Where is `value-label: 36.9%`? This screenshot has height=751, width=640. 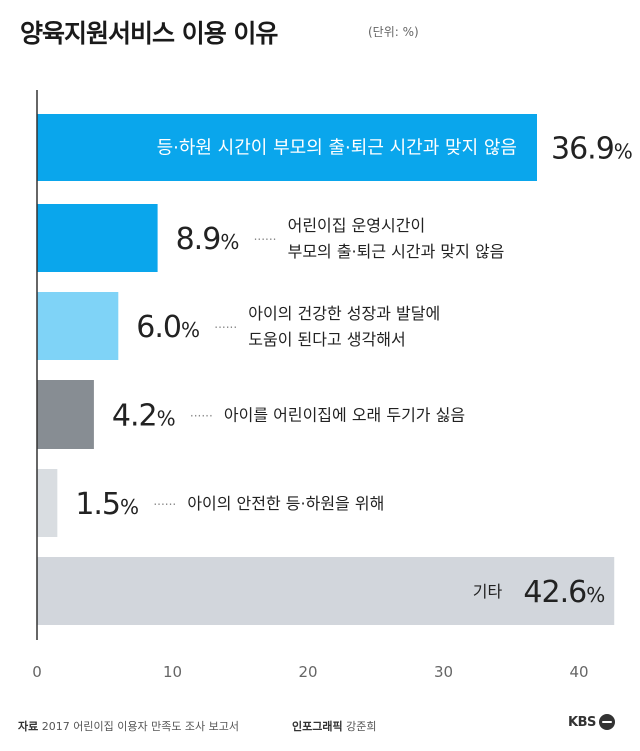
value-label: 36.9% is located at coordinates (591, 149).